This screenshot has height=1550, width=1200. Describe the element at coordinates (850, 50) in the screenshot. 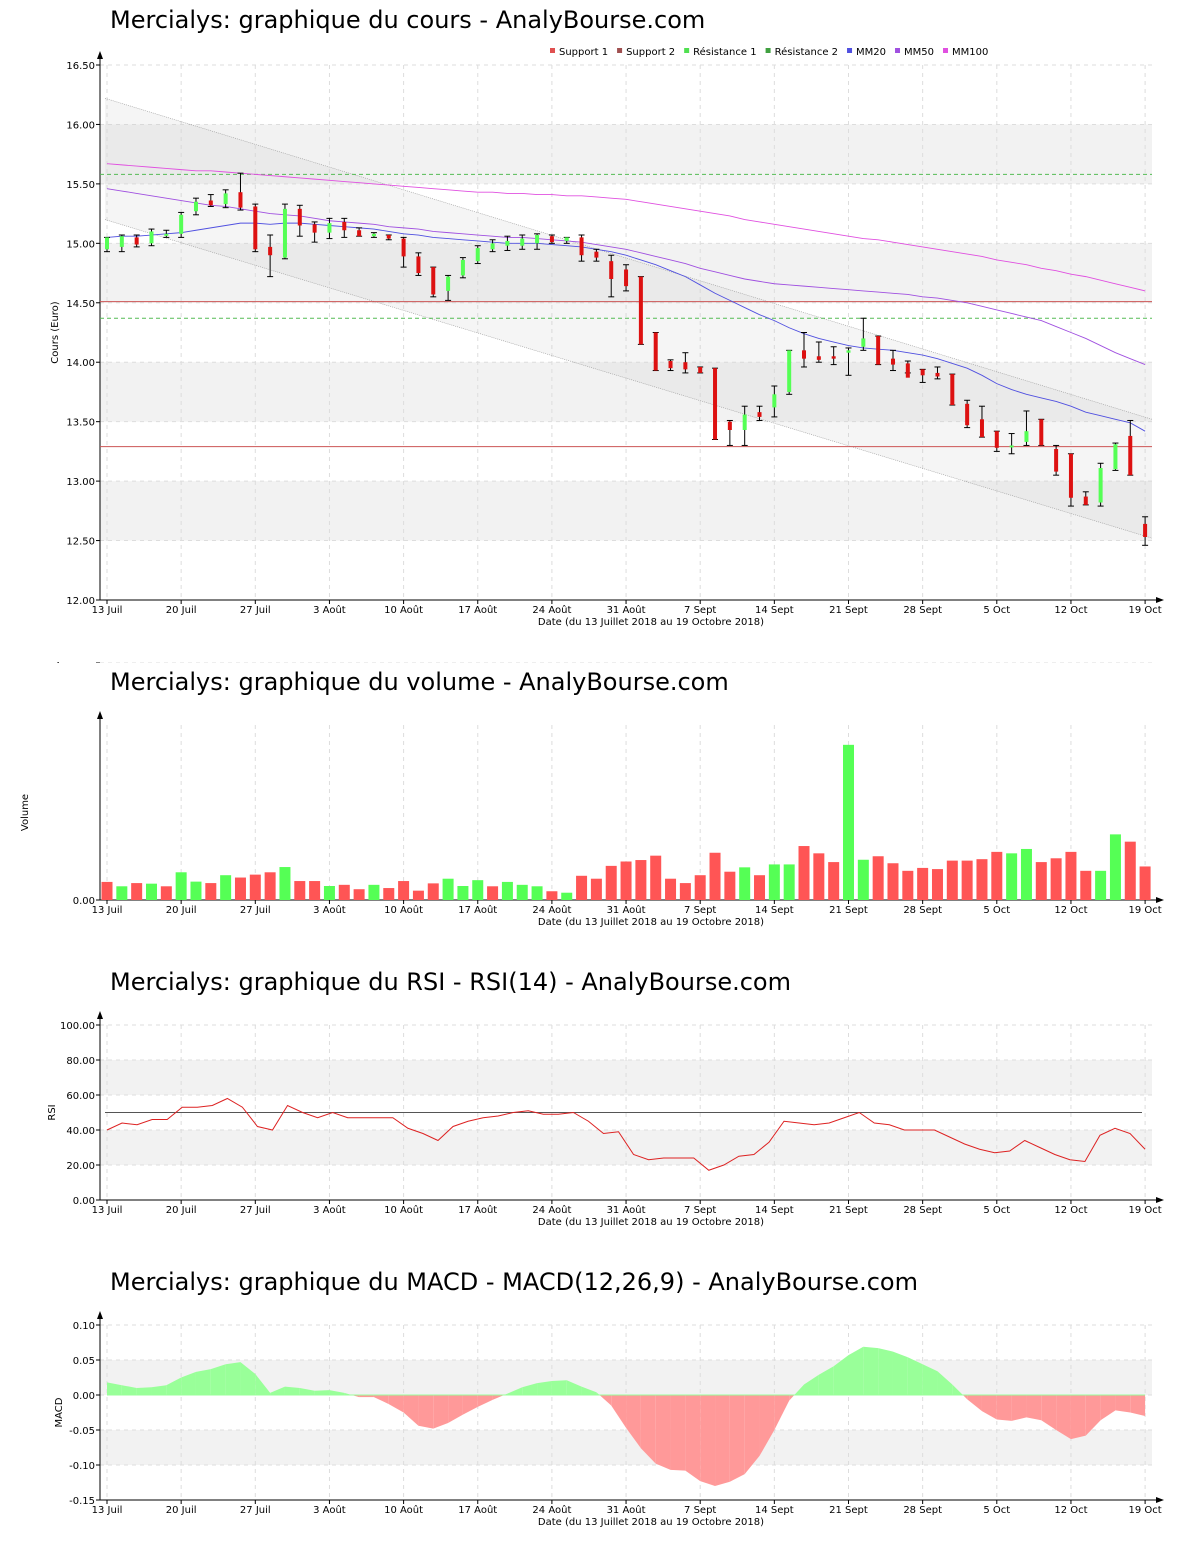

I see `legend-swatch` at that location.